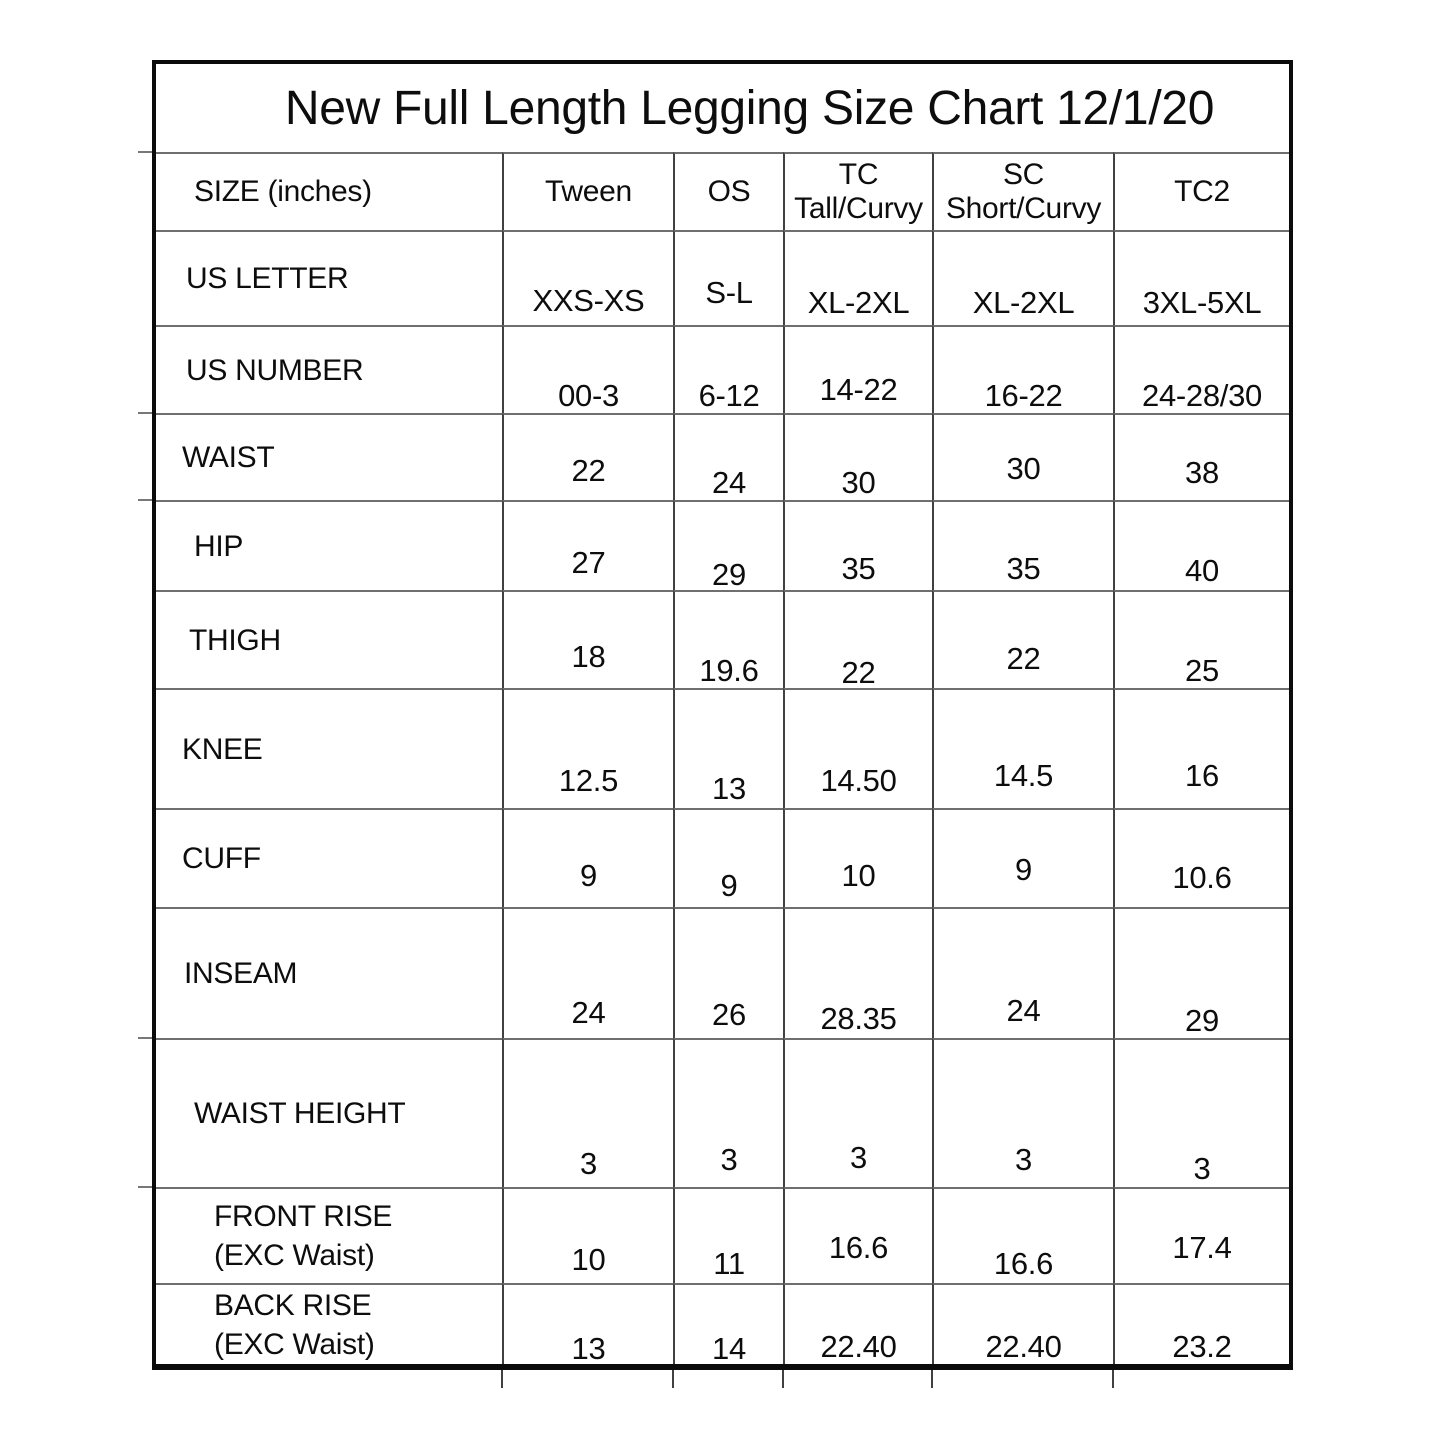 The height and width of the screenshot is (1446, 1445). What do you see at coordinates (329, 1112) in the screenshot?
I see `row-label-waist-height: WAIST HEIGHT` at bounding box center [329, 1112].